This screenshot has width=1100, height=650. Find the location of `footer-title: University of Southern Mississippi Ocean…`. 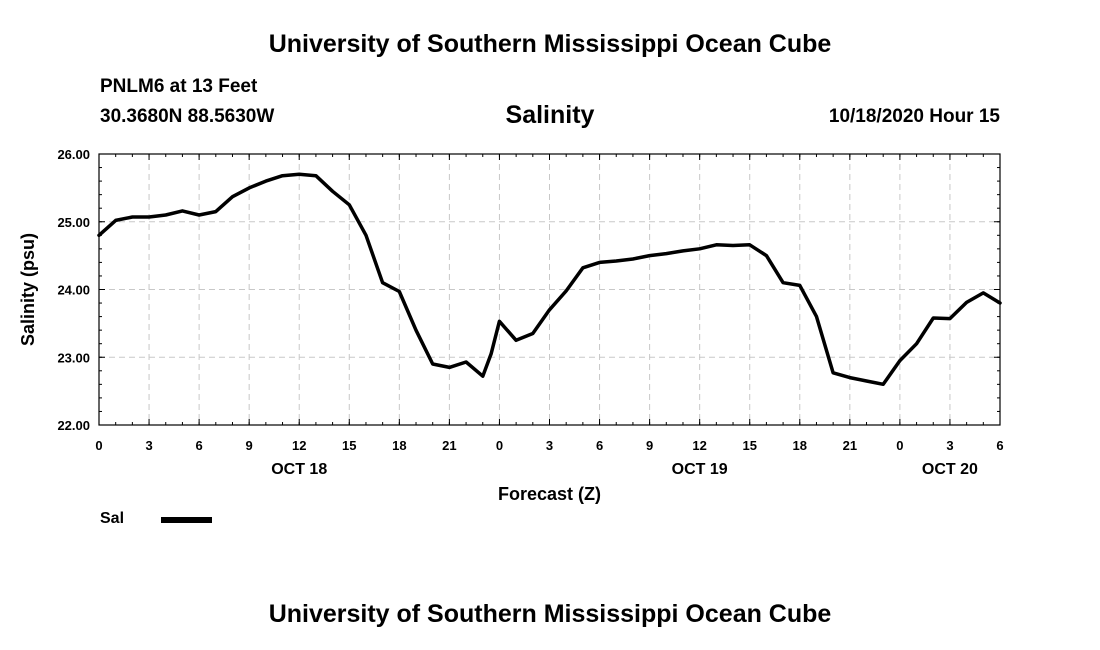

footer-title: University of Southern Mississippi Ocean… is located at coordinates (550, 614).